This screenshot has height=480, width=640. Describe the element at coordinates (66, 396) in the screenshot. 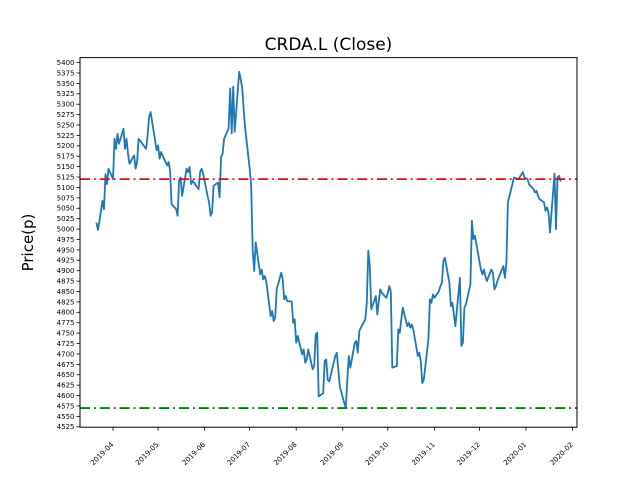

I see `y-tick-label: 4600` at that location.